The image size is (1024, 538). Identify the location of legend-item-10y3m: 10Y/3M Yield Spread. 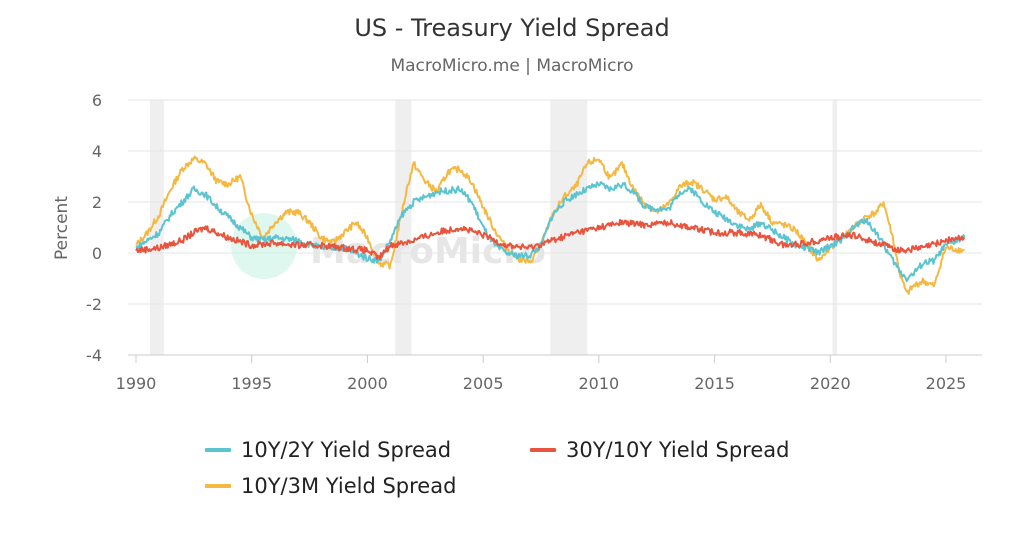
(330, 486).